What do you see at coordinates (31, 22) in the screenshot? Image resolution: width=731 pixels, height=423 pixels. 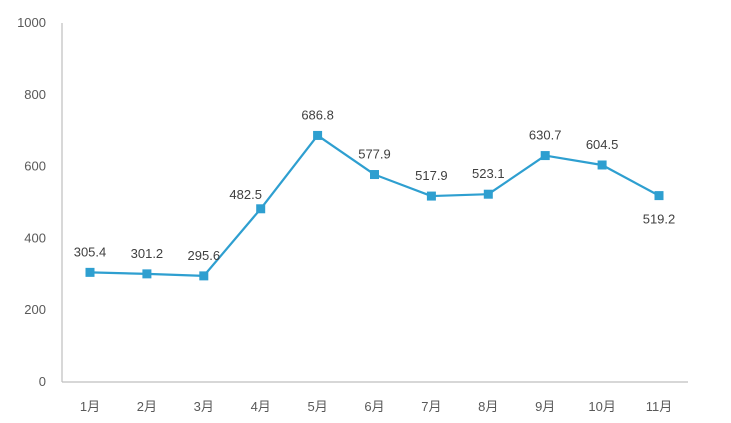 I see `y-tick-label: 1000` at bounding box center [31, 22].